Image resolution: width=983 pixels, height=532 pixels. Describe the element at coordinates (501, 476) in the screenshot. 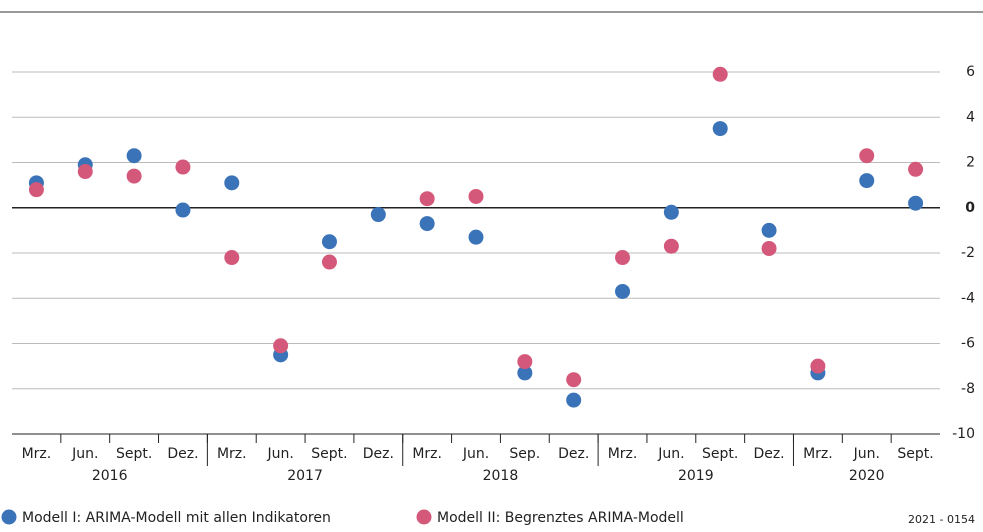

I see `year-label: 2018` at that location.